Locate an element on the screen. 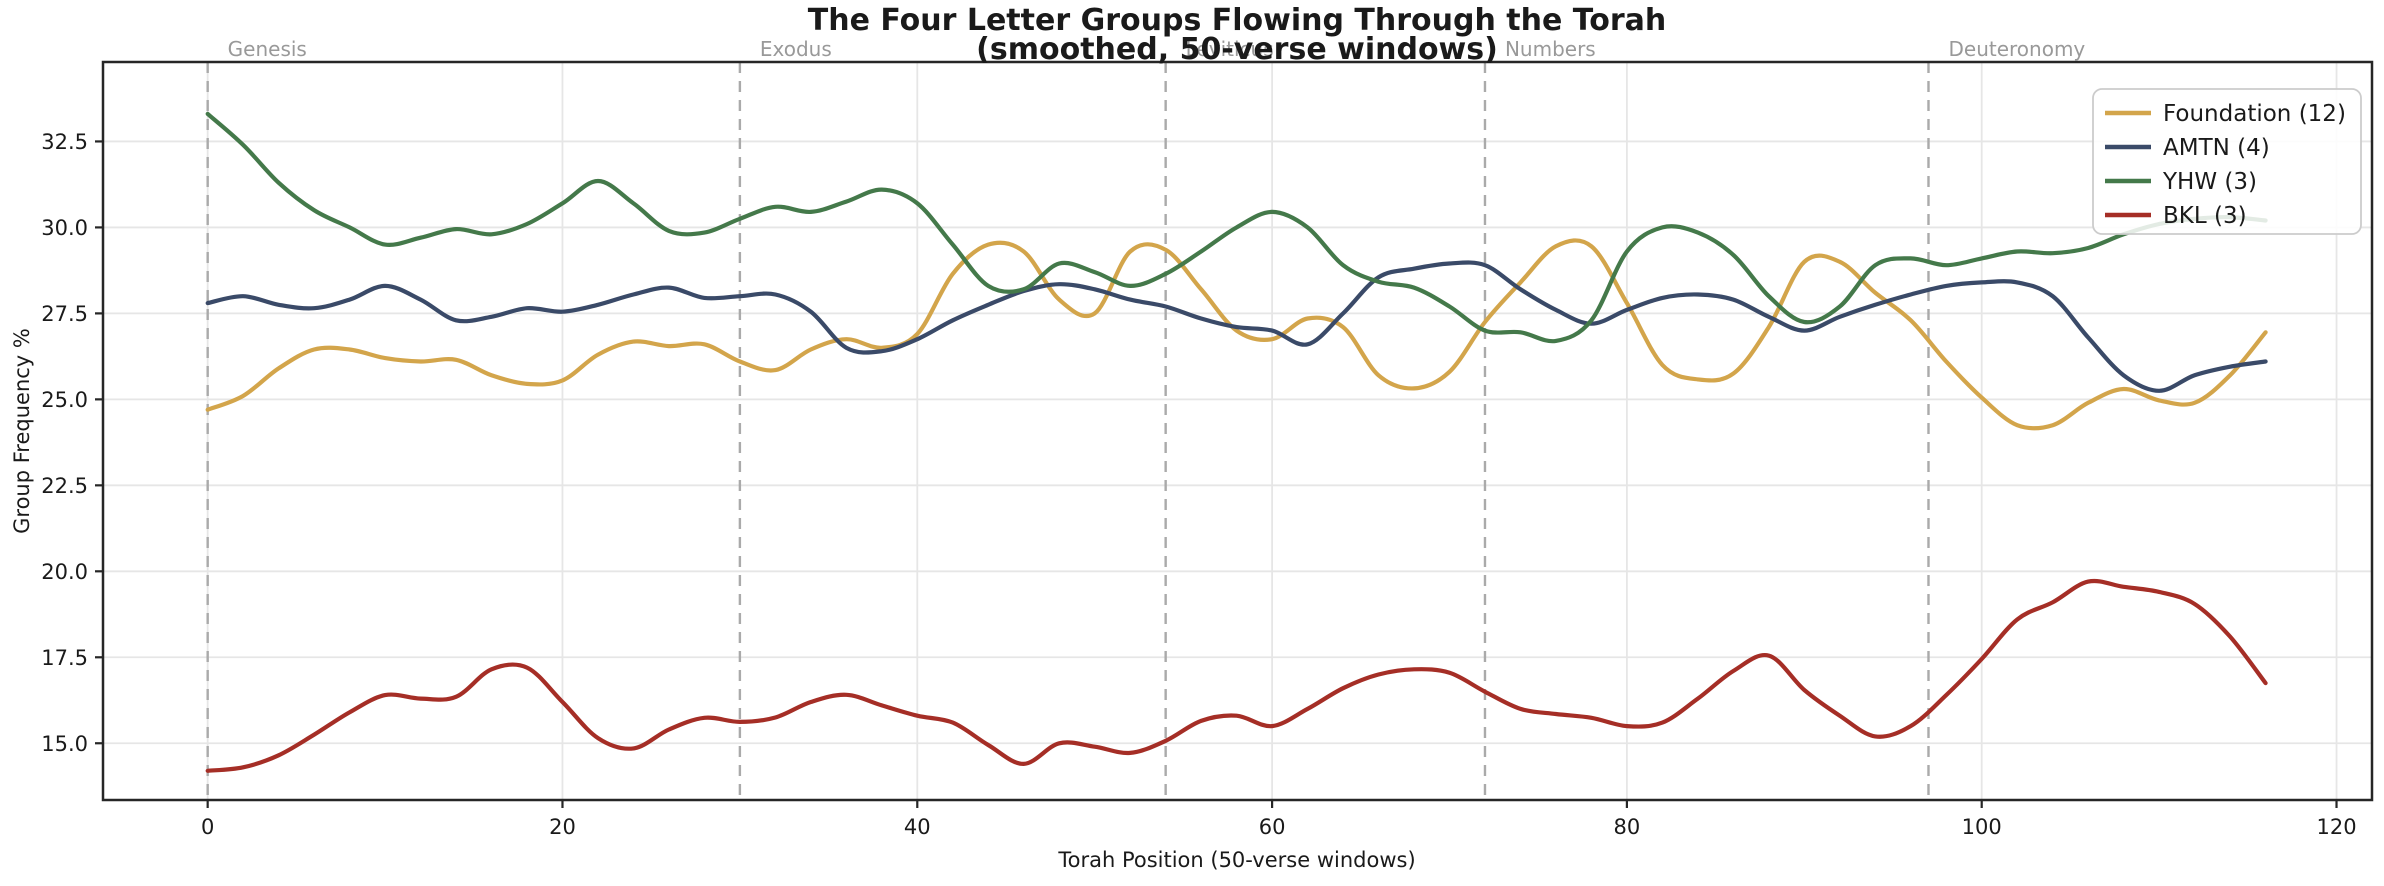  legend-item-amtn-4: AMTN (4) is located at coordinates (2187, 148).